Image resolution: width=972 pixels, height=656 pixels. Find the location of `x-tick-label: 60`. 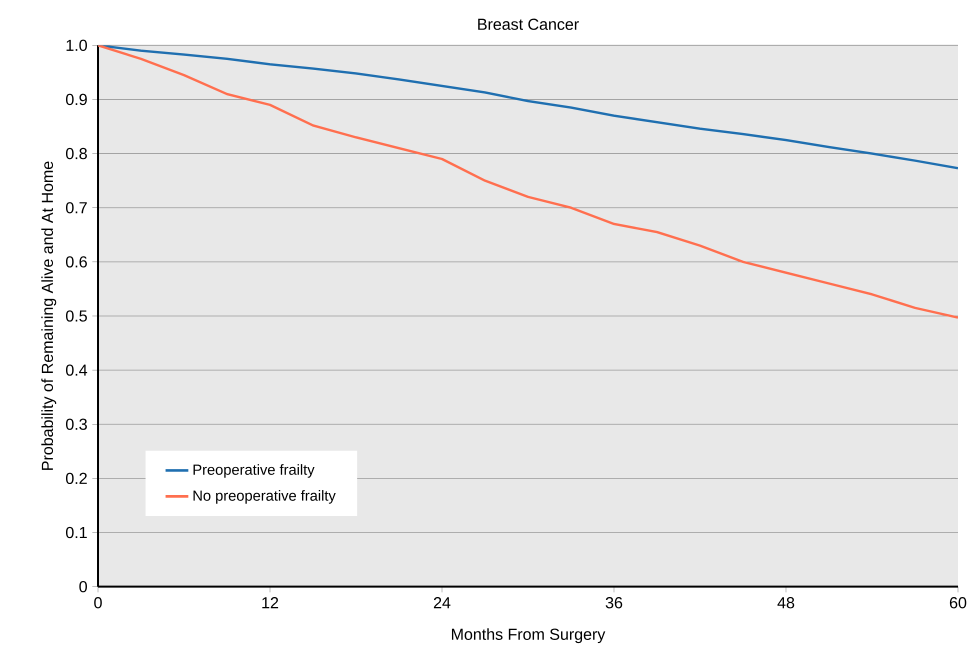

x-tick-label: 60 is located at coordinates (958, 602).